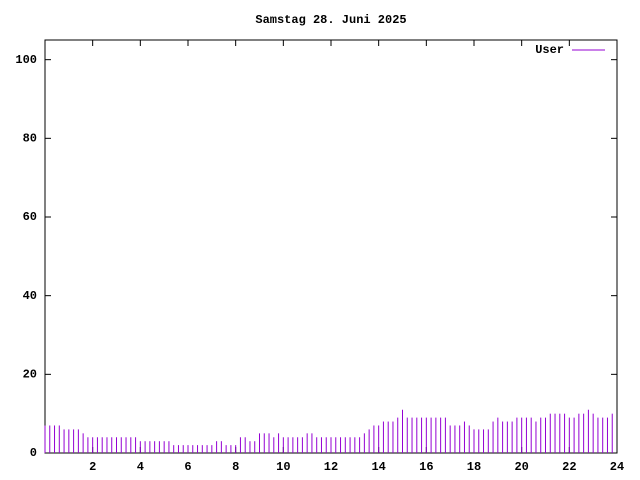  Describe the element at coordinates (30, 139) in the screenshot. I see `y-tick-label: 80` at that location.